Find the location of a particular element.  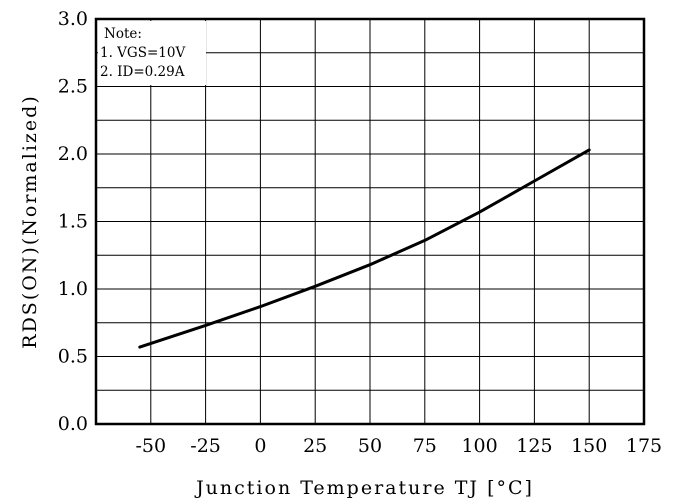

note-box: Note: 1. VGS=10V 2. ID=0.29A is located at coordinates (152, 53).